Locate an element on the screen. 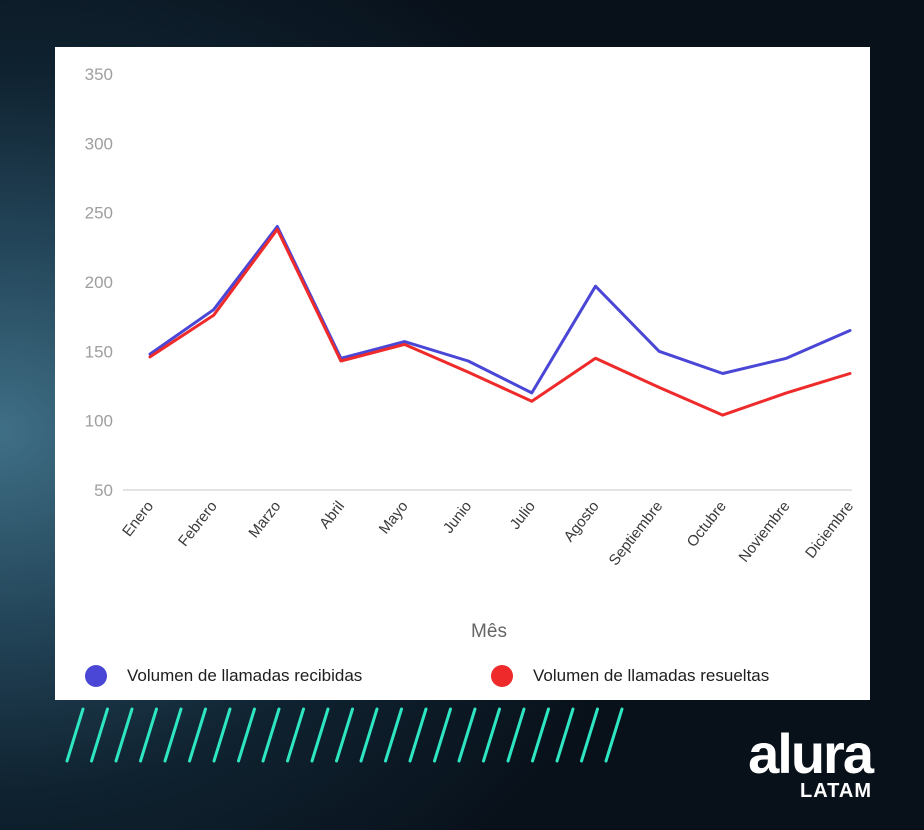 Image resolution: width=924 pixels, height=830 pixels. y-tick-label: 200 is located at coordinates (99, 282).